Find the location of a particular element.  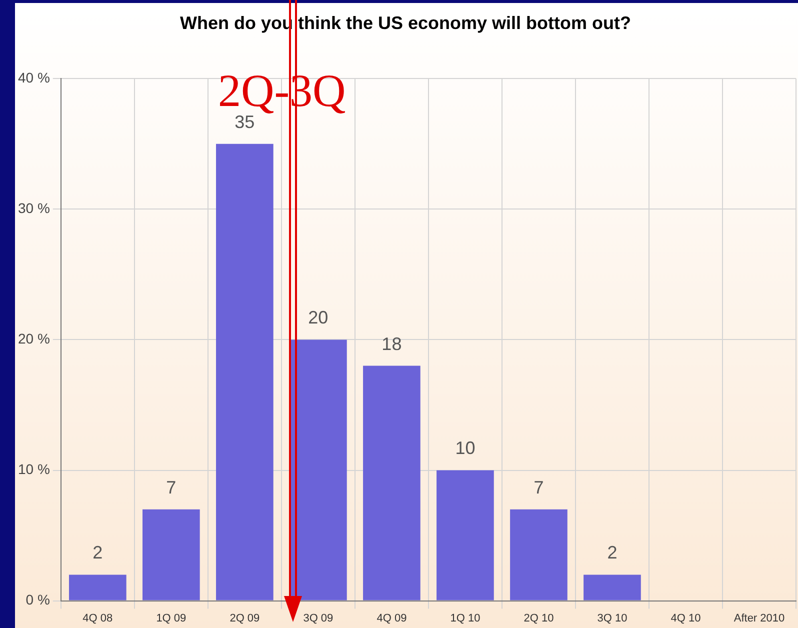

data-label: 35 is located at coordinates (244, 122).